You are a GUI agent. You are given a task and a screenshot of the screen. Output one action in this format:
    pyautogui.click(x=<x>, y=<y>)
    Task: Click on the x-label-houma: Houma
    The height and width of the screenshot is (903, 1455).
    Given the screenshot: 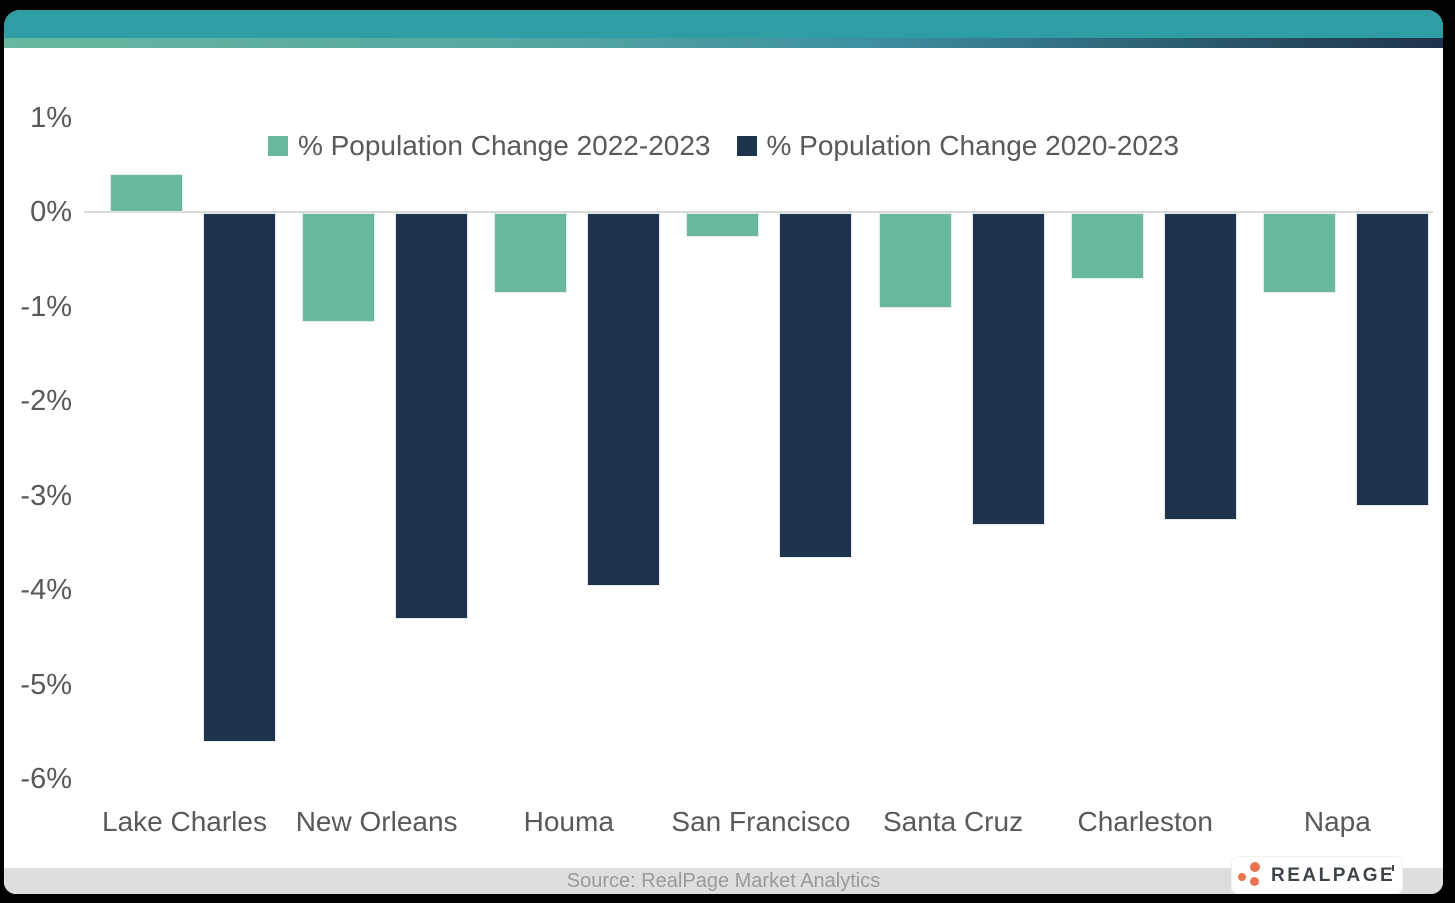 What is the action you would take?
    pyautogui.click(x=568, y=821)
    